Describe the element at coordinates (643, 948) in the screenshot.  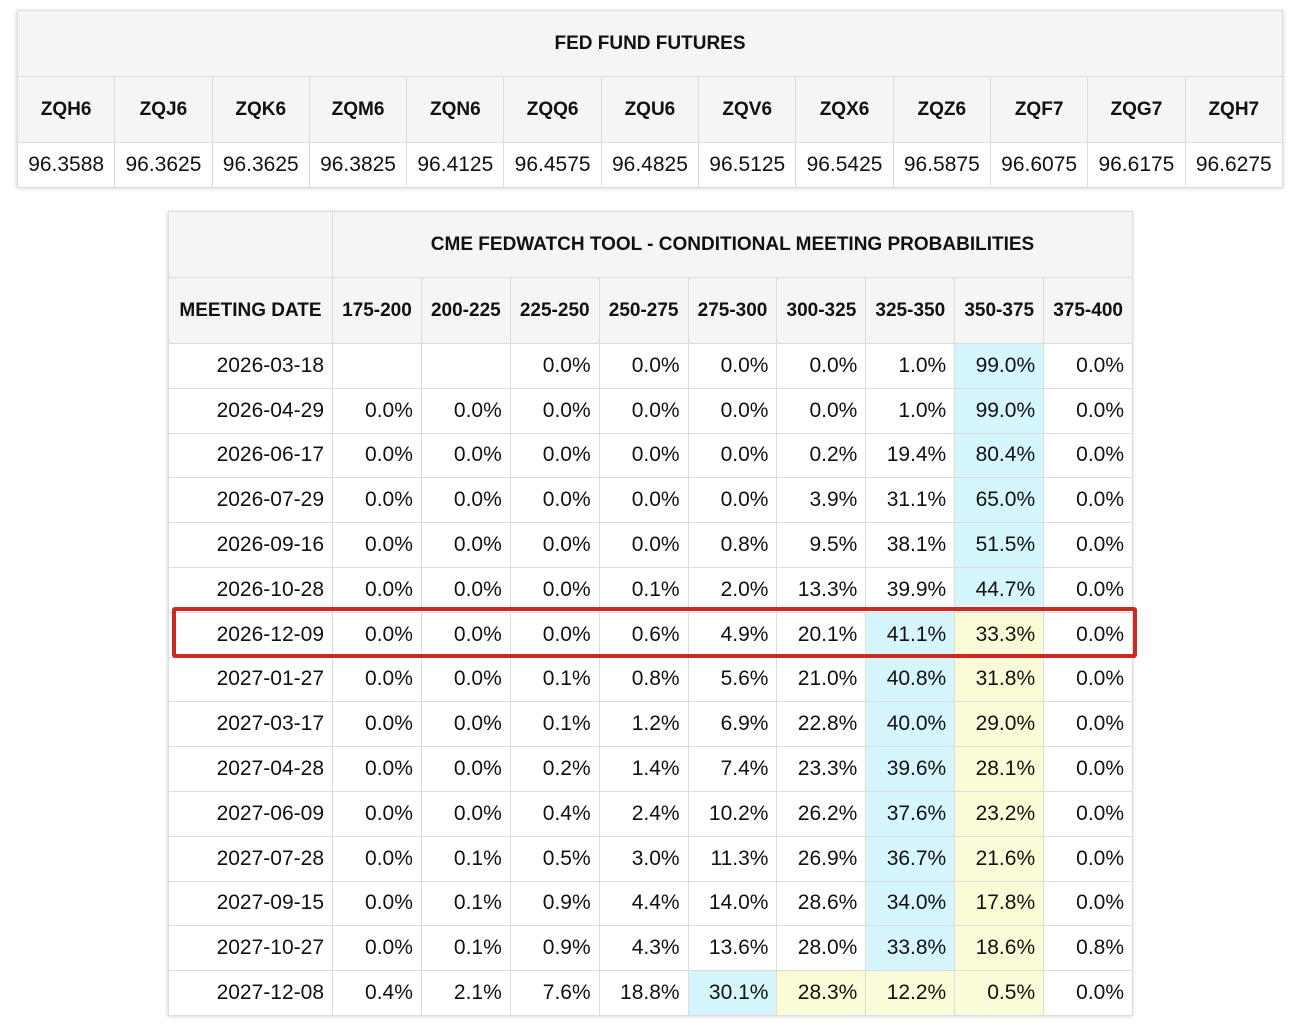
I see `probability-cell: 4.3%` at that location.